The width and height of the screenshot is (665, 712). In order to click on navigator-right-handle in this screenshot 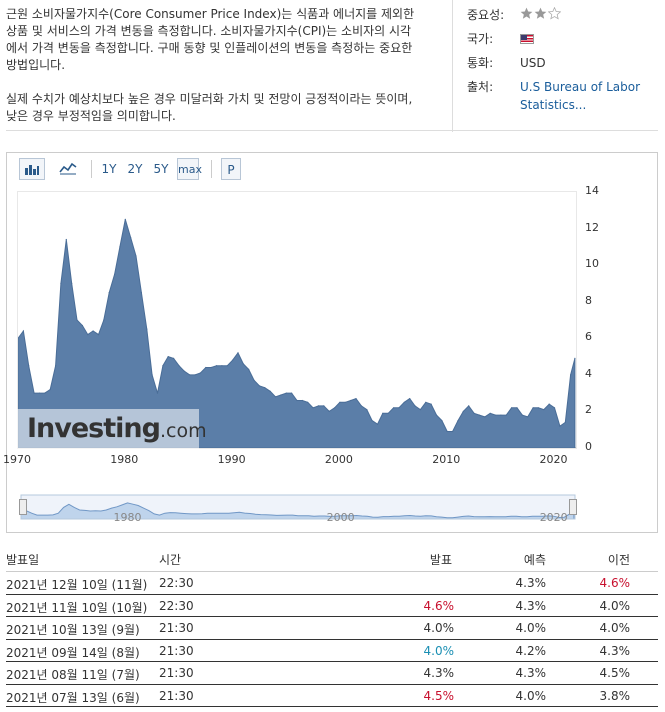, I will do `click(573, 507)`.